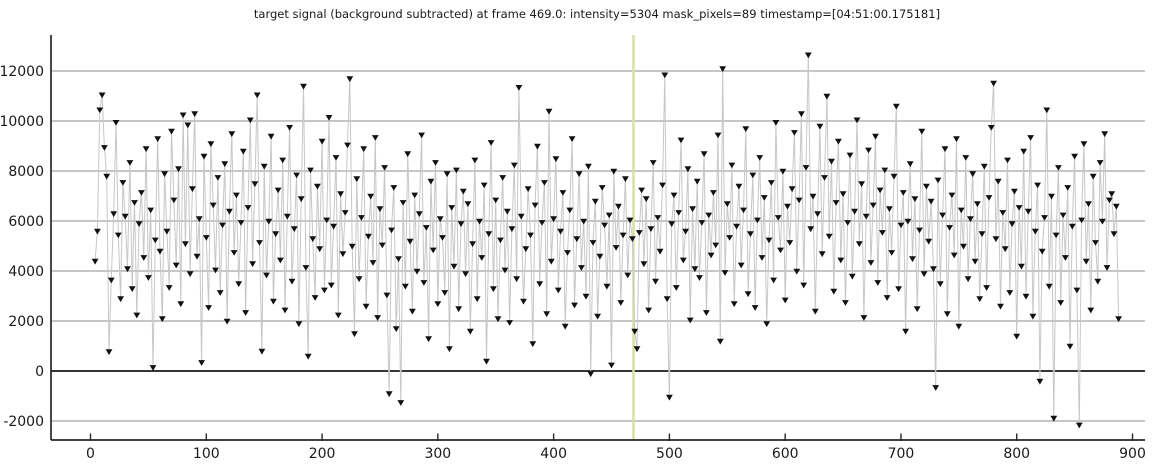  I want to click on x-tick-label-0: 0, so click(90, 454).